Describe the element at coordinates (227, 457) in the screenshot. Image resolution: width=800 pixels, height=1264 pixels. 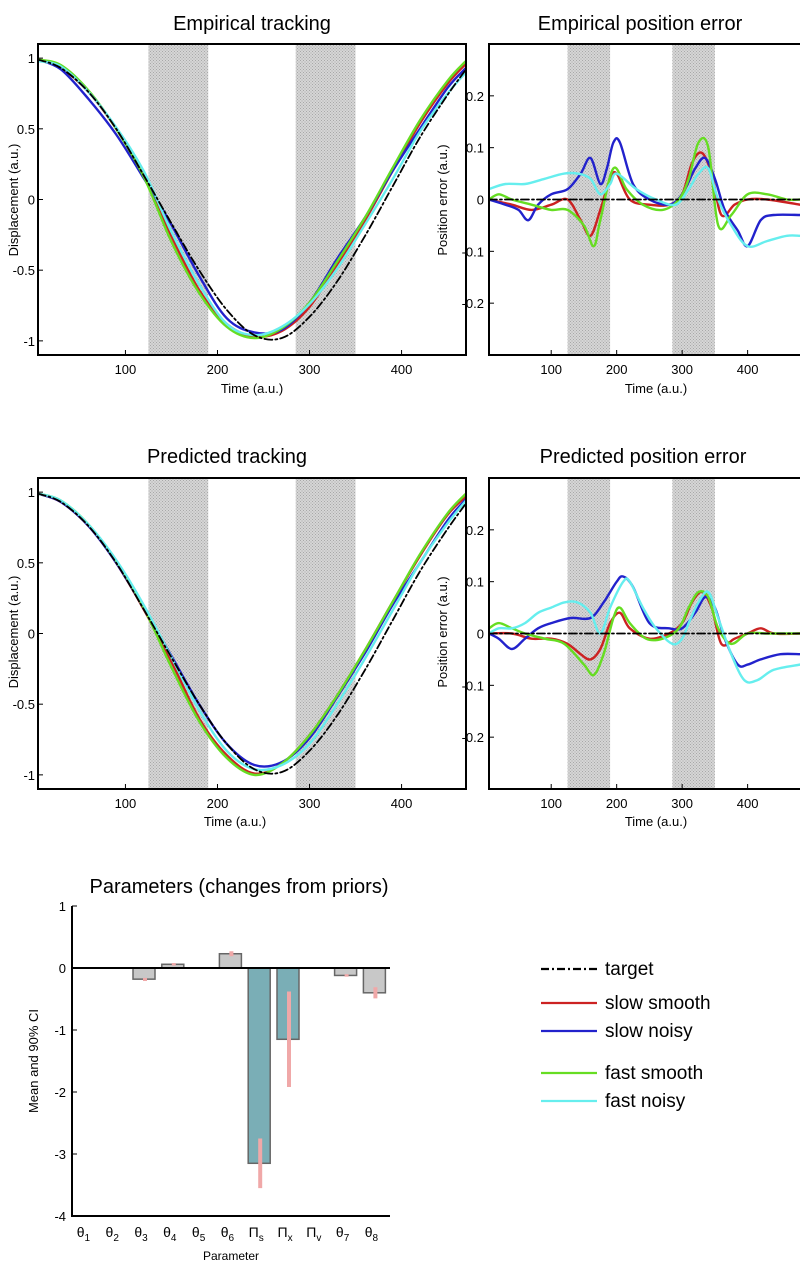
I see `chart-title: Predicted tracking` at that location.